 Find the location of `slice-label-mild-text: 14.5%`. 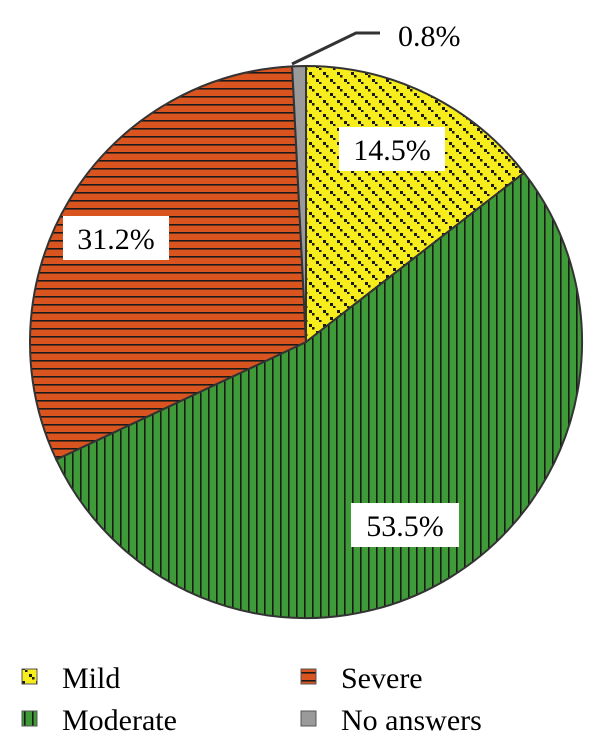

slice-label-mild-text: 14.5% is located at coordinates (392, 150).